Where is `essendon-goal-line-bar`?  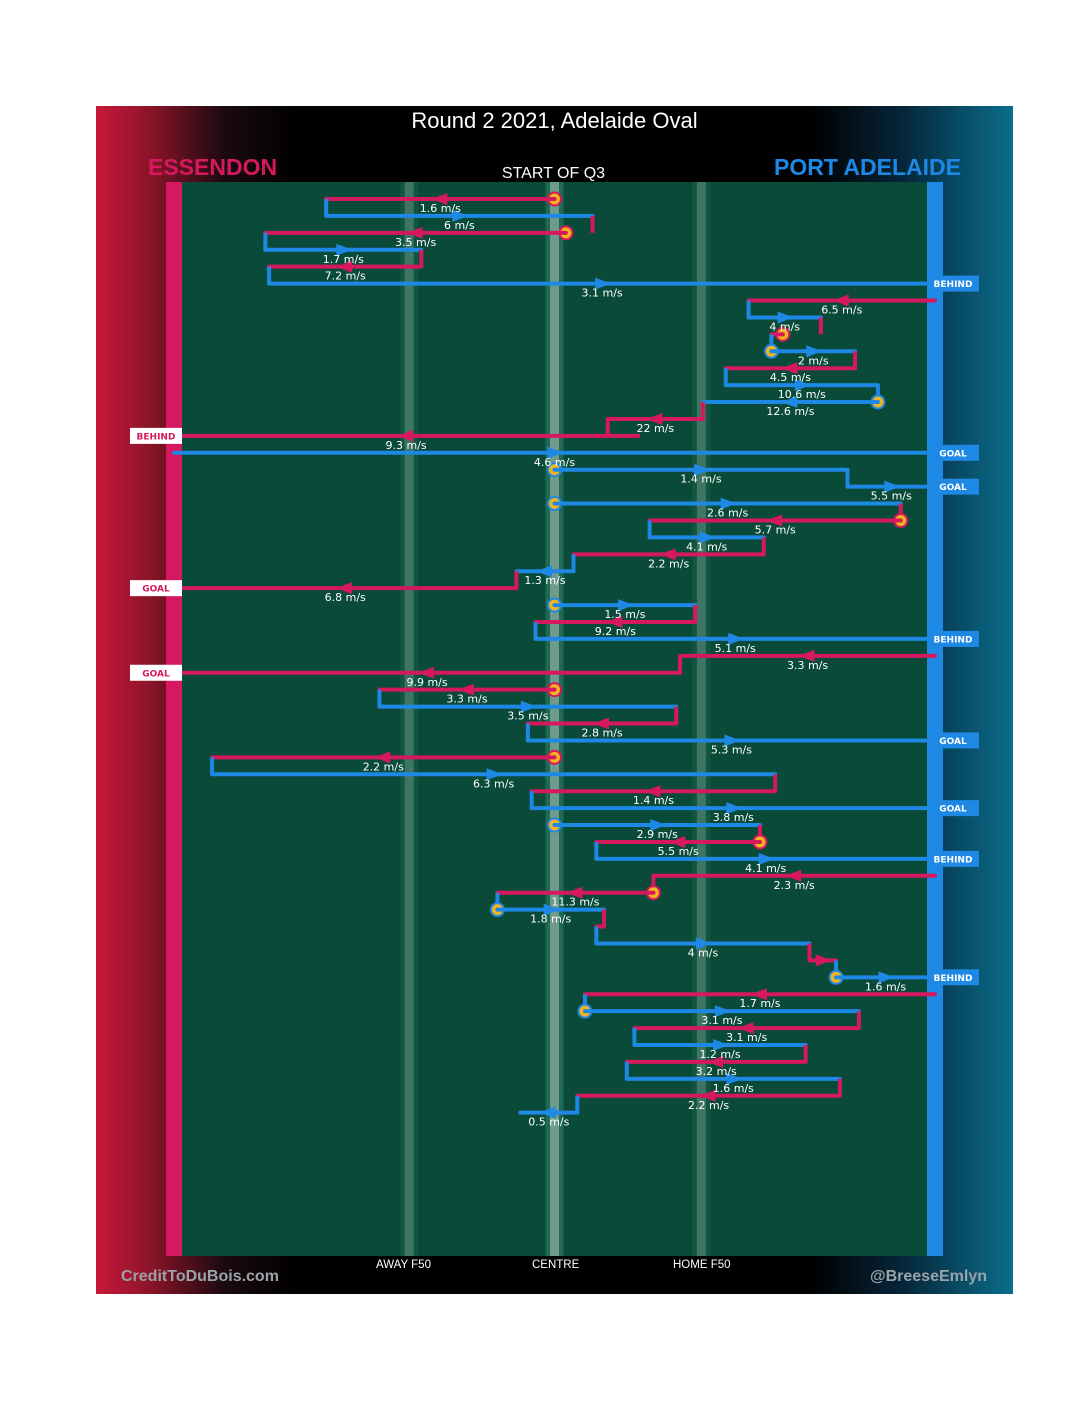
essendon-goal-line-bar is located at coordinates (174, 719).